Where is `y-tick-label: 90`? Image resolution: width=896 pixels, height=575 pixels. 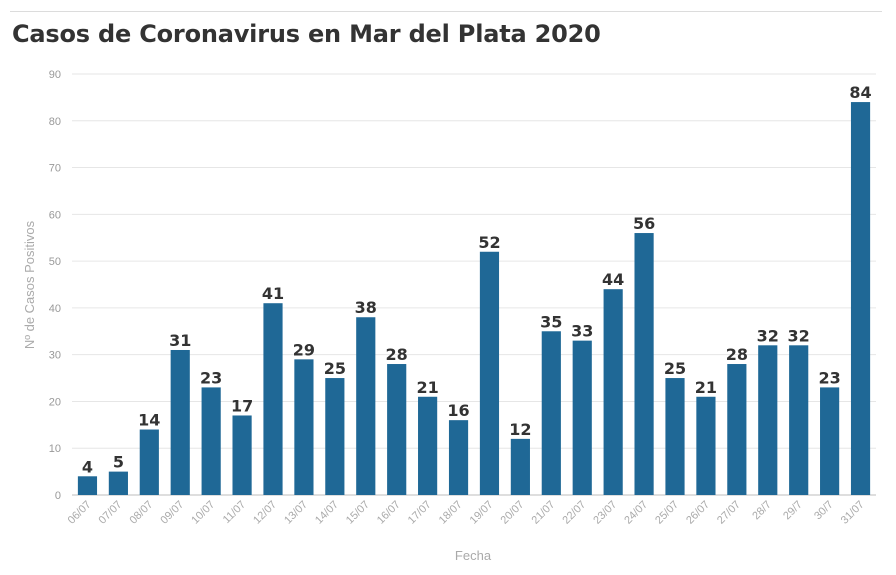 y-tick-label: 90 is located at coordinates (55, 75).